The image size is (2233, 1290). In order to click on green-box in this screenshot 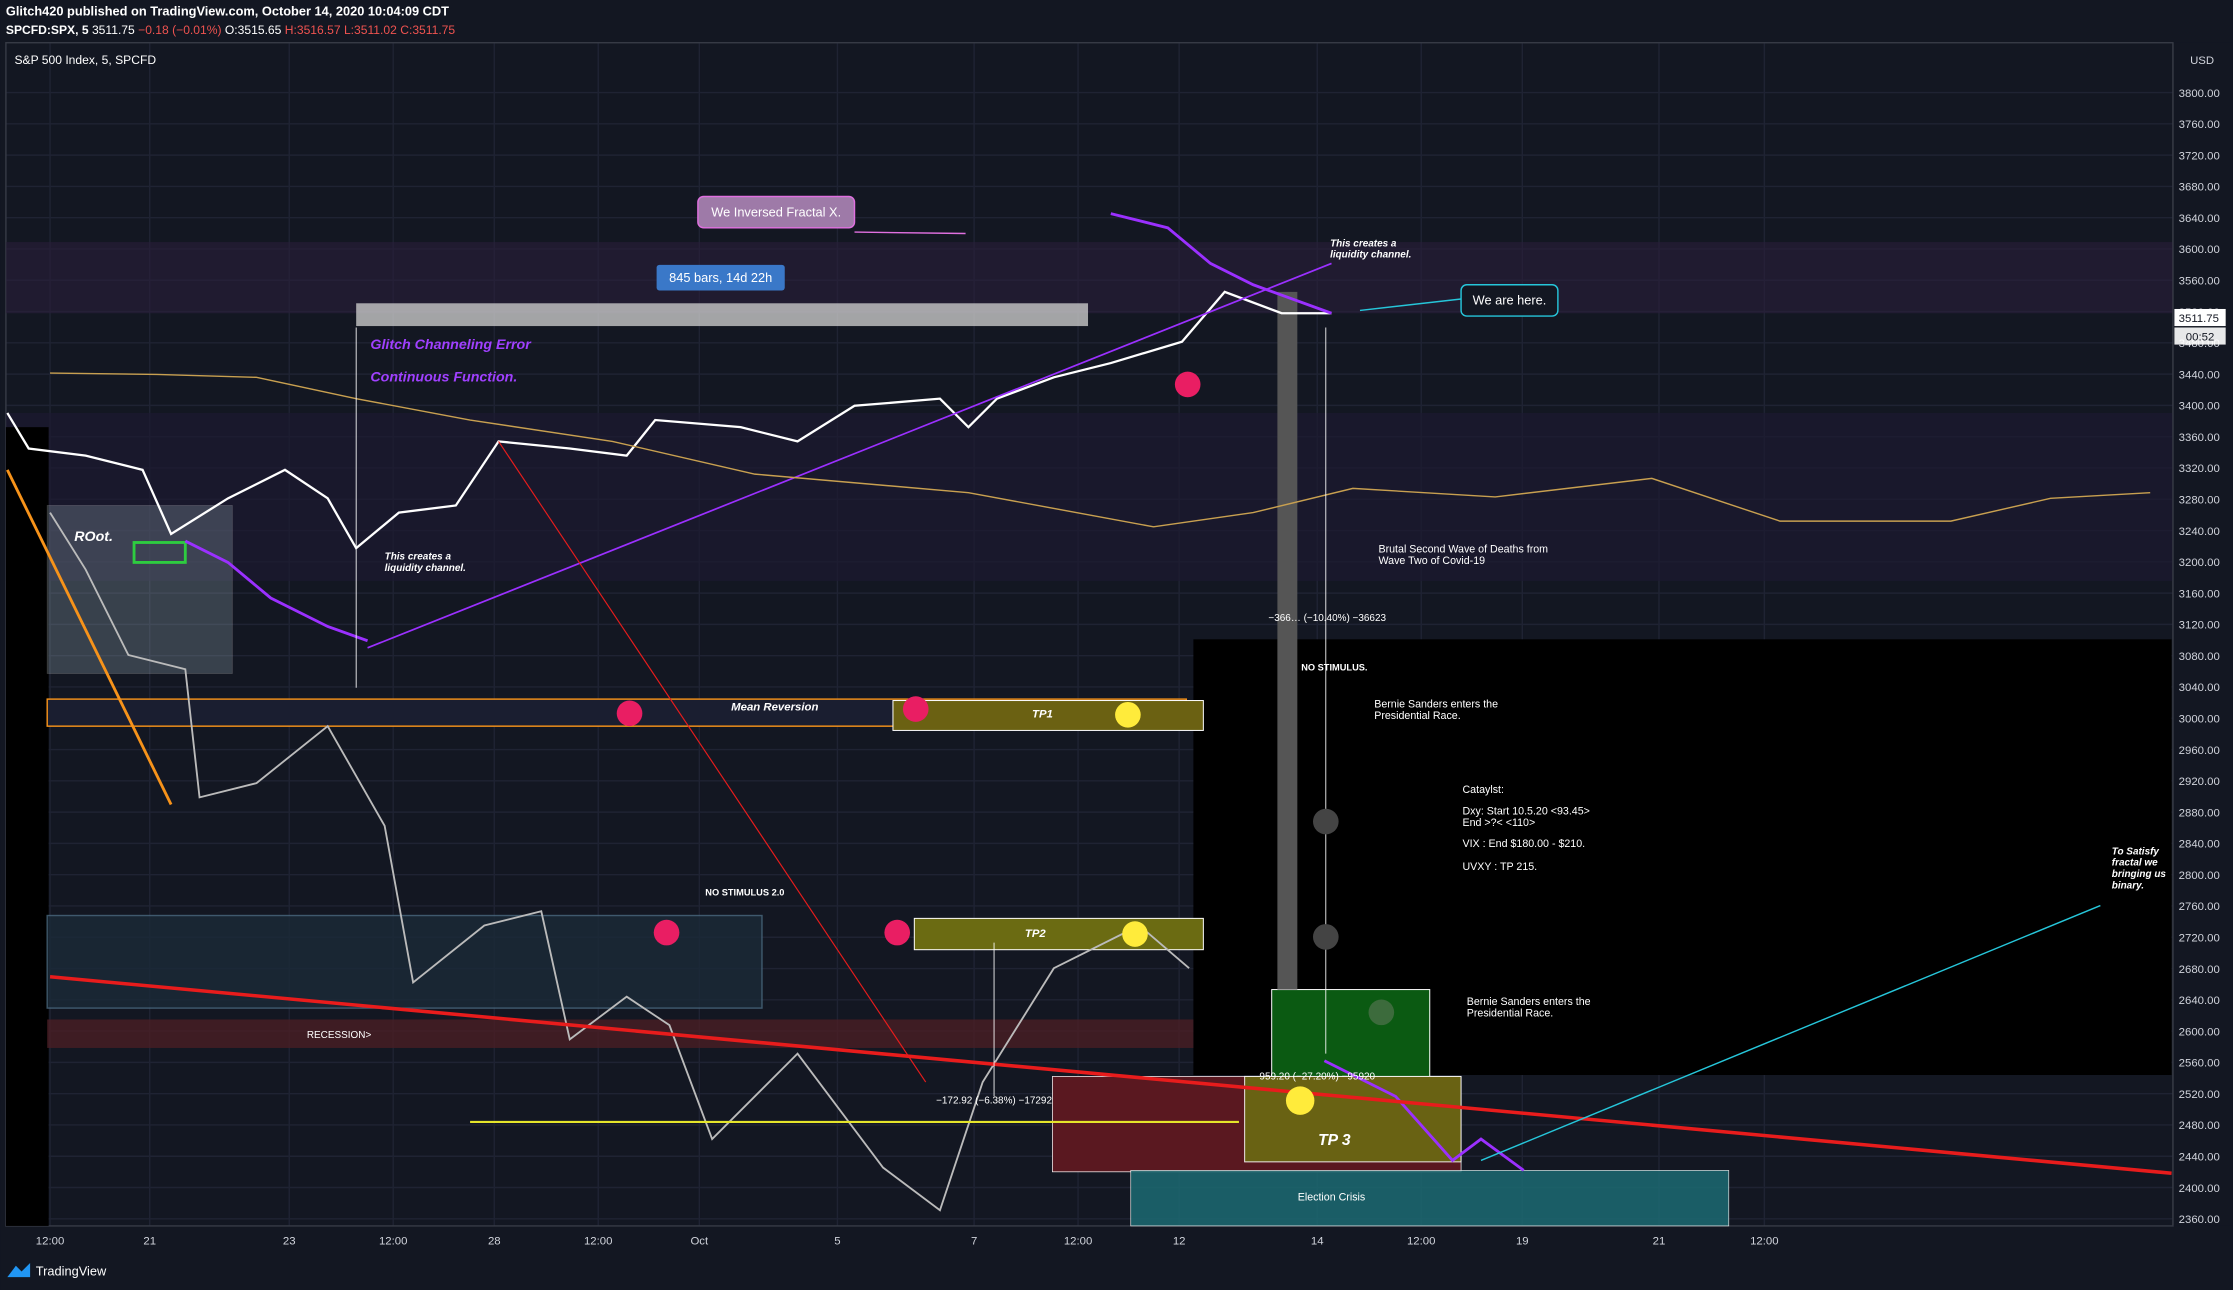, I will do `click(159, 552)`.